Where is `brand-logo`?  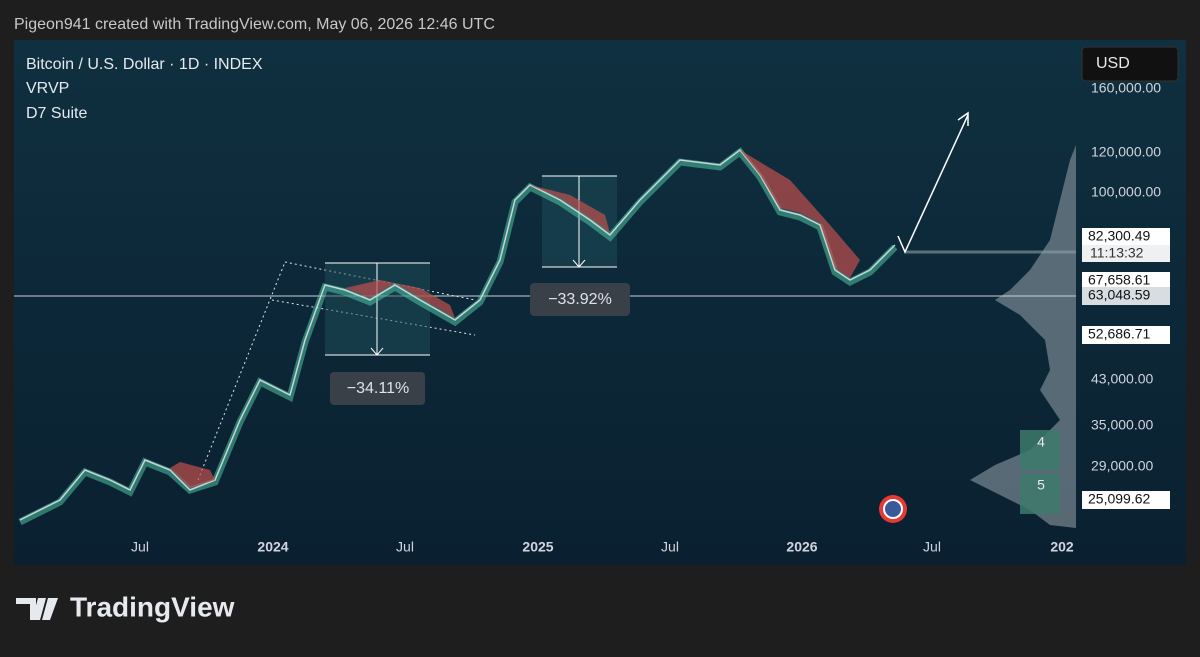 brand-logo is located at coordinates (37, 609).